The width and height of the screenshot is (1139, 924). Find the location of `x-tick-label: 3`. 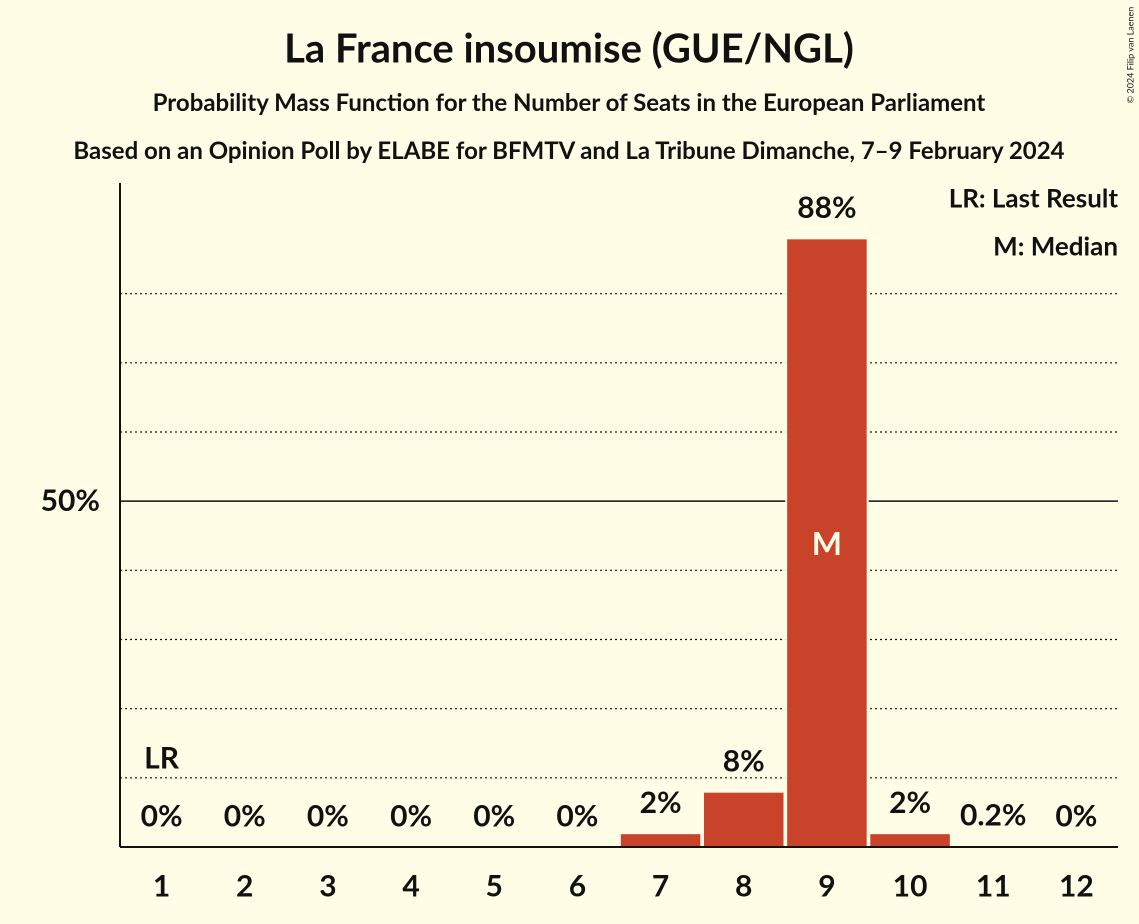

x-tick-label: 3 is located at coordinates (327, 886).